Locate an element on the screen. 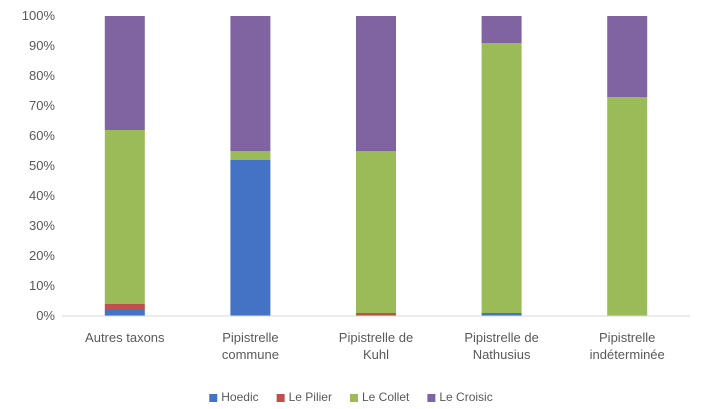  y-tick-label: 20% is located at coordinates (42, 255).